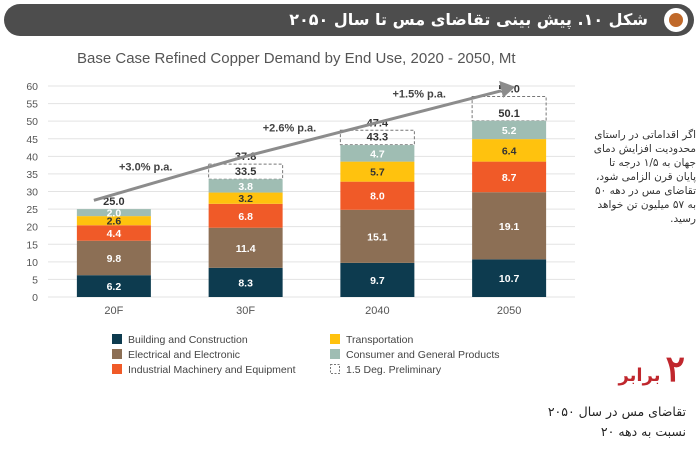 This screenshot has height=453, width=698. What do you see at coordinates (583, 422) in the screenshot?
I see `highlight-description: تقاضای مس در سال ۲۰۵۰ نسبت به دهه ۲۰` at bounding box center [583, 422].